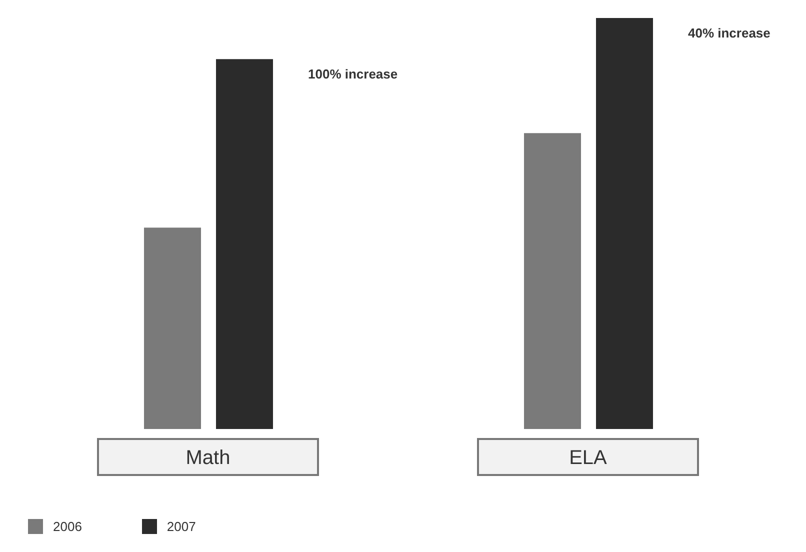 The height and width of the screenshot is (552, 806). I want to click on annotation: 40% increase, so click(729, 33).